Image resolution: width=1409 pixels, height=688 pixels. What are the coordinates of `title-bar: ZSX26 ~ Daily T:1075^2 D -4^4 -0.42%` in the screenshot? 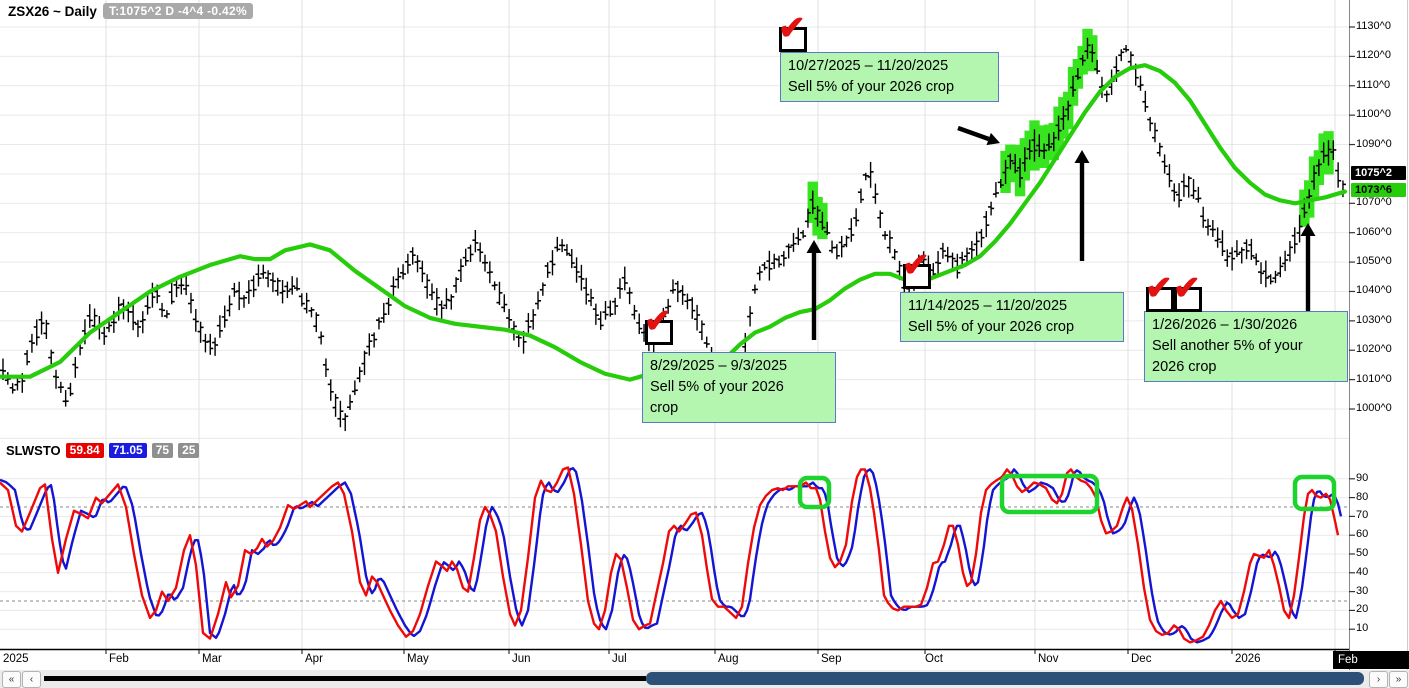 It's located at (130, 11).